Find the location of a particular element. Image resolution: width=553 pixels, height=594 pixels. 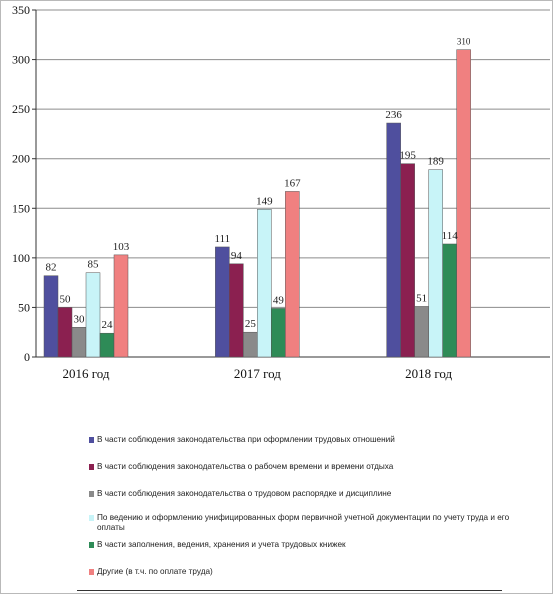

y-tick-label: 50 is located at coordinates (24, 307).